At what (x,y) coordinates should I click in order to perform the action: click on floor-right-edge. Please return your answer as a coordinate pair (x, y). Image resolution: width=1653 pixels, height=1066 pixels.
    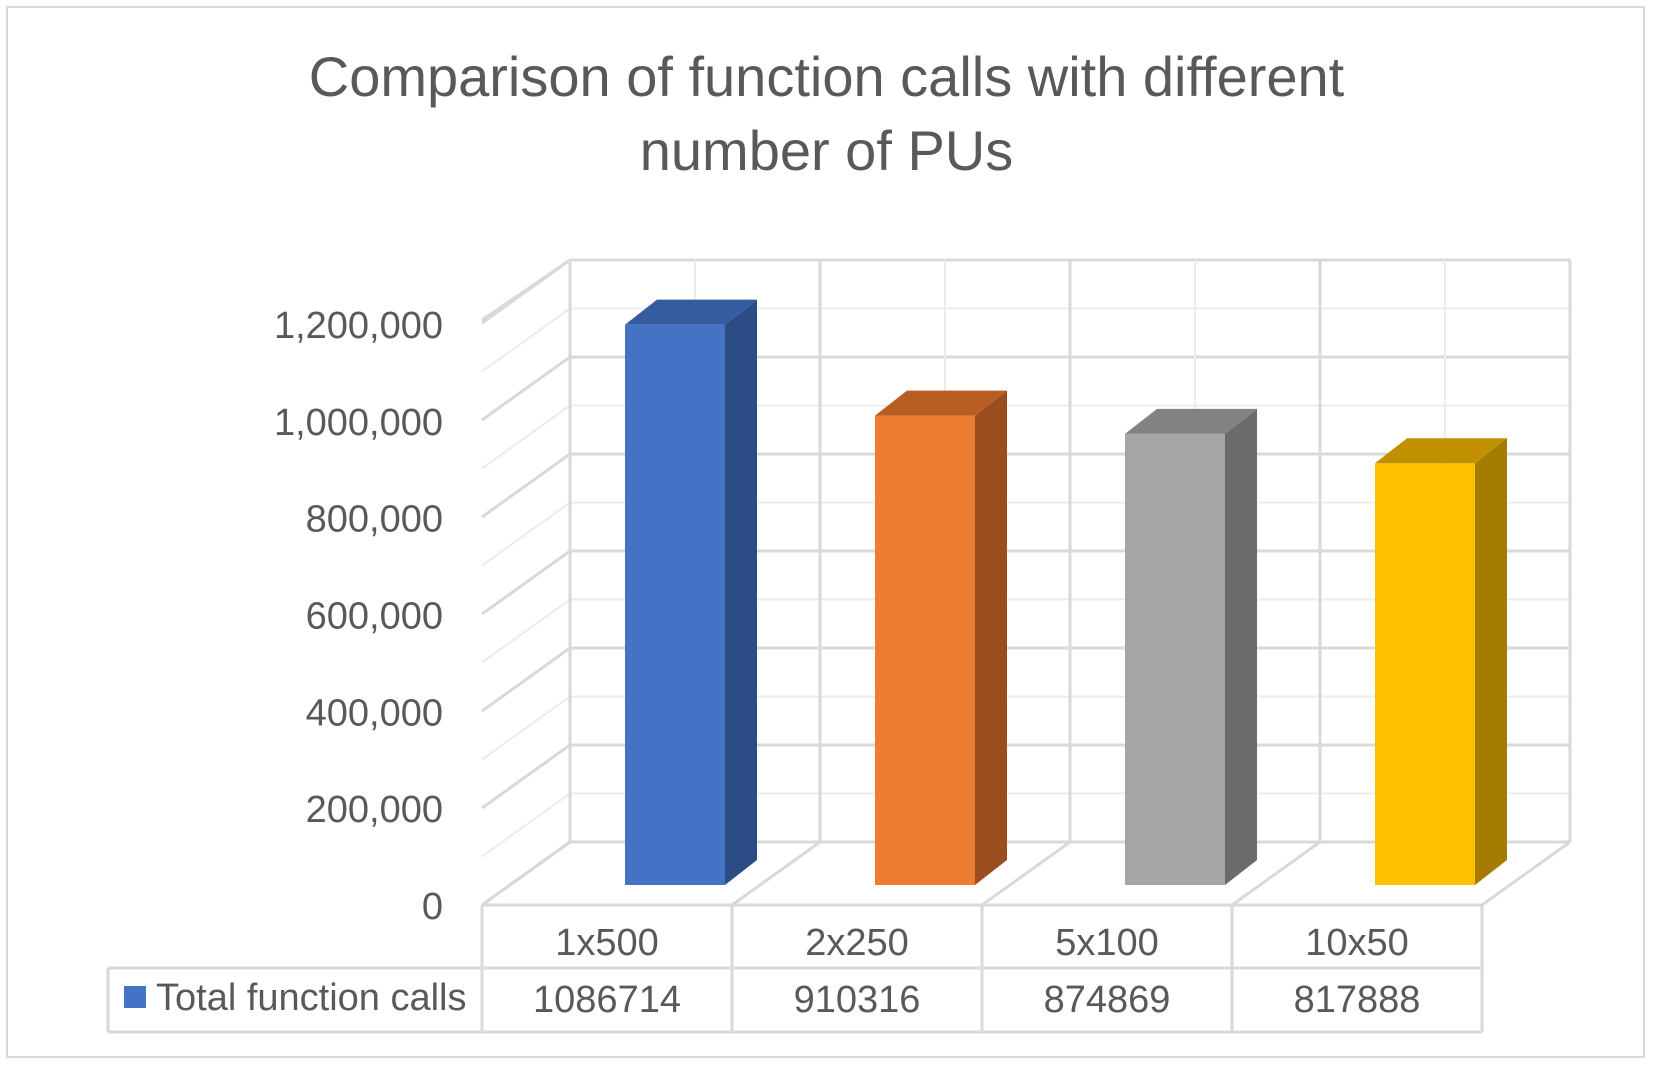
    Looking at the image, I should click on (1526, 873).